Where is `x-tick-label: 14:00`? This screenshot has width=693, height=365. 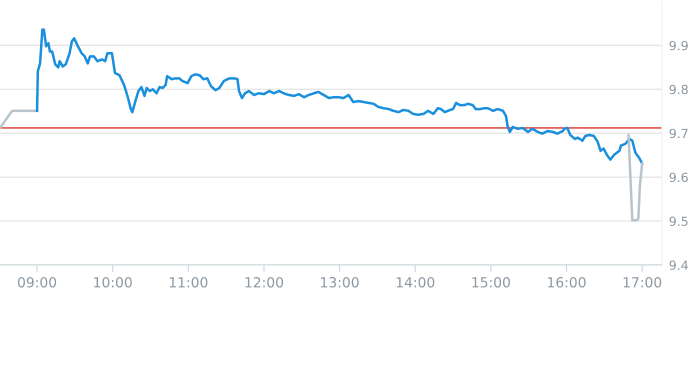
x-tick-label: 14:00 is located at coordinates (415, 282).